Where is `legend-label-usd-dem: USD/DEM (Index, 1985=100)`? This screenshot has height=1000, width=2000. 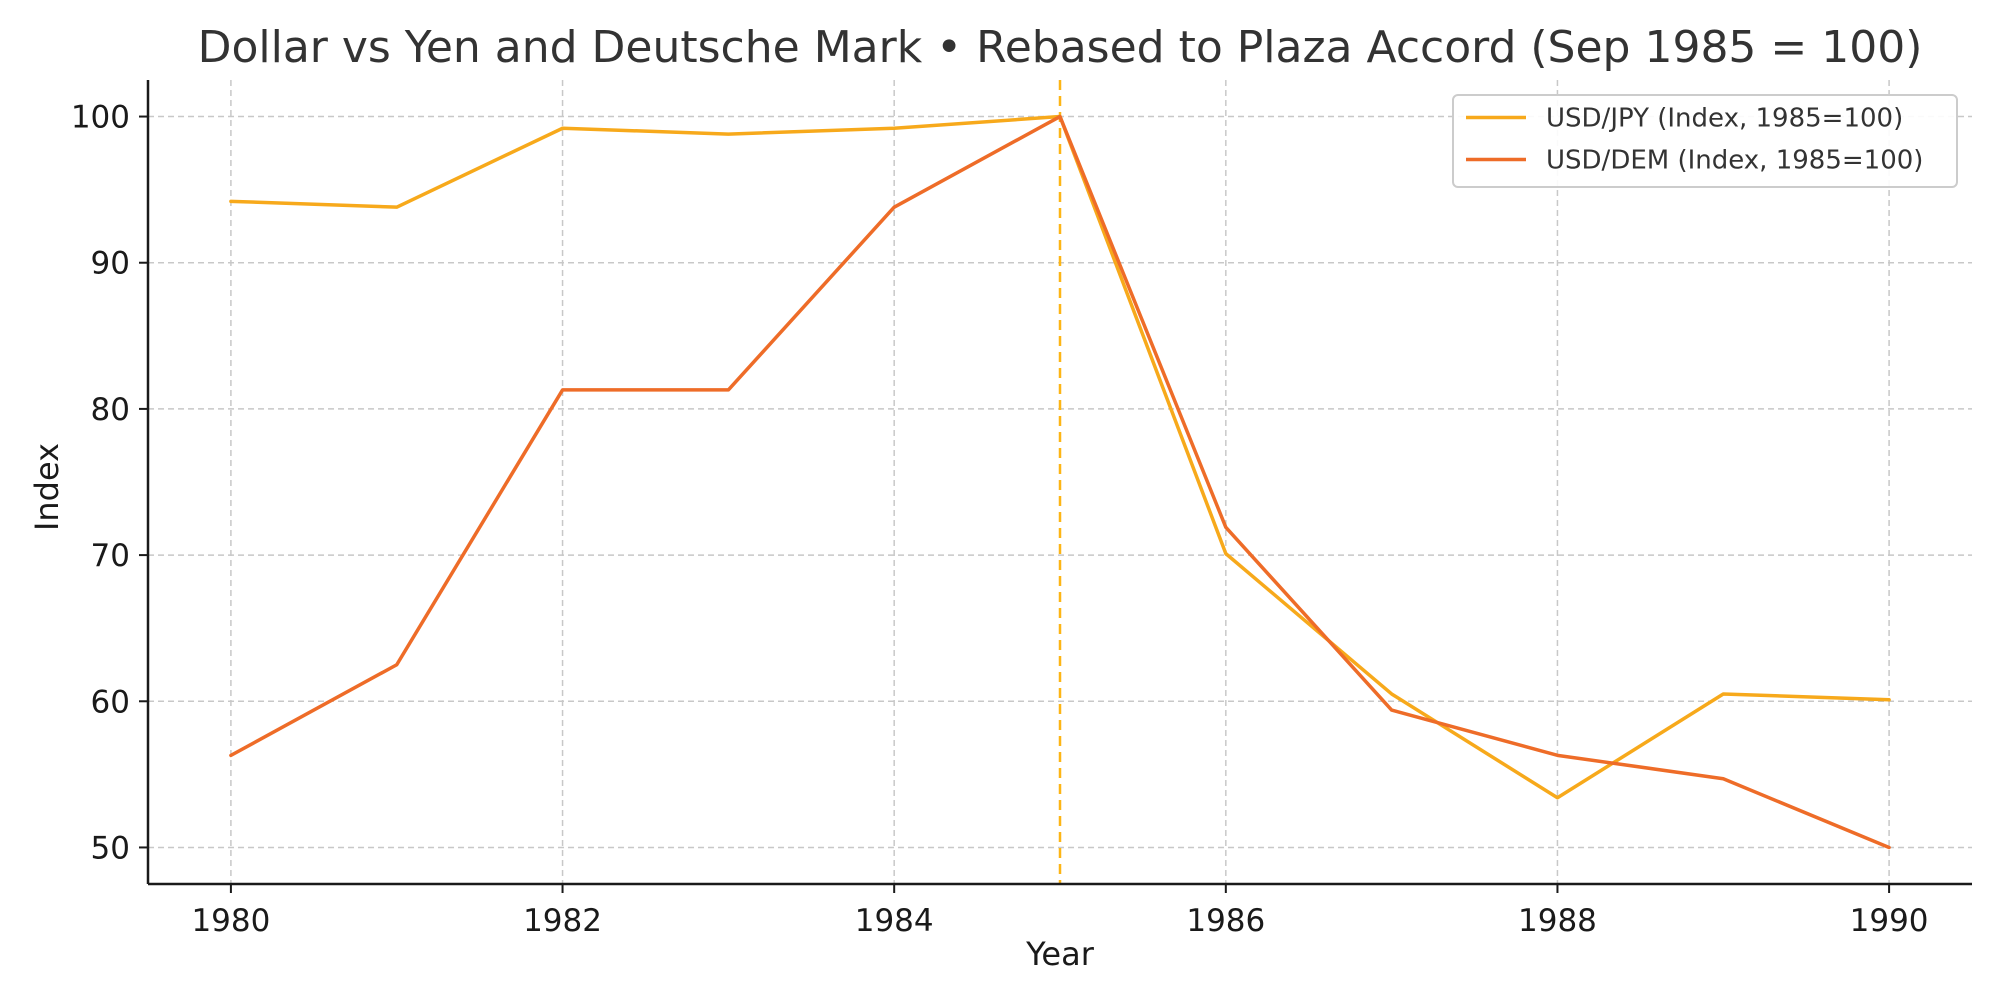 legend-label-usd-dem: USD/DEM (Index, 1985=100) is located at coordinates (1734, 161).